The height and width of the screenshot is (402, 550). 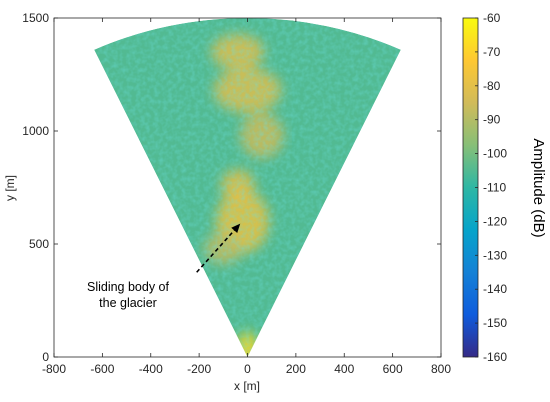 I want to click on y-axis-label: y [m], so click(x=10, y=188).